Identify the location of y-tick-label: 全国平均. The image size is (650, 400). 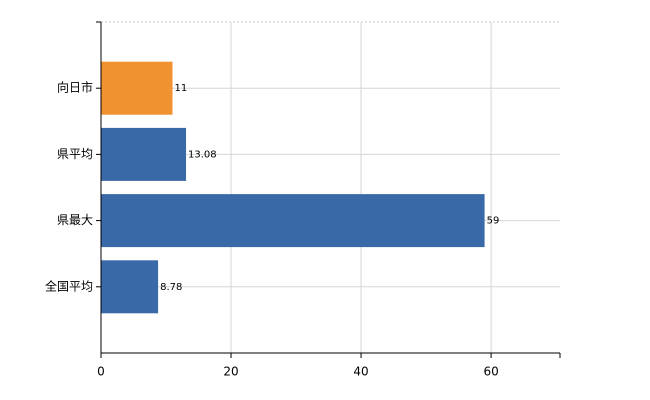
(69, 285).